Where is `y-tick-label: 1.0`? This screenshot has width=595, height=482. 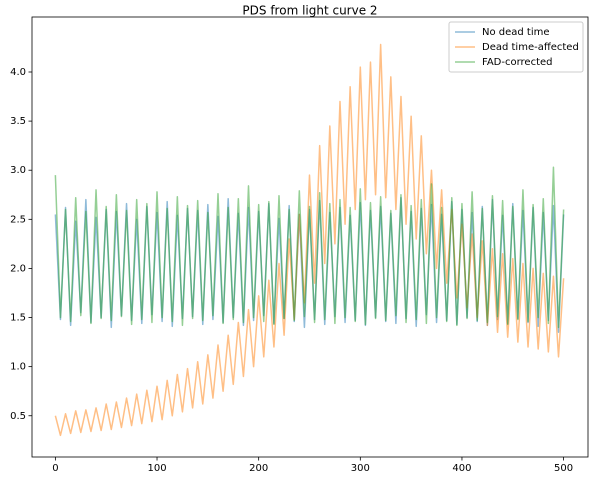
y-tick-label: 1.0 is located at coordinates (18, 367).